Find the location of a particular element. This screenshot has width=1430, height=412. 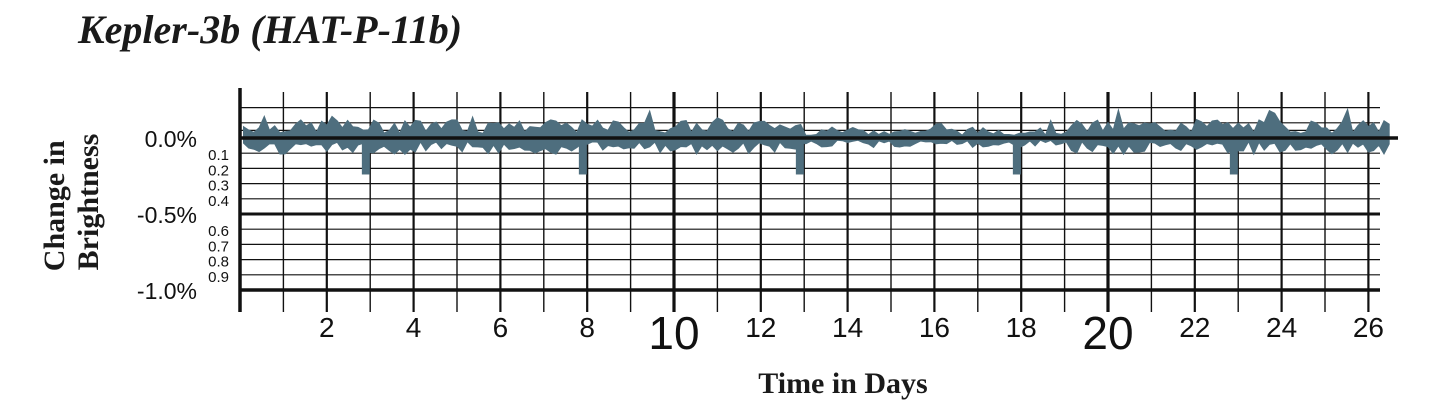

y-axis-label-line-2: Brightness is located at coordinates (88, 202).